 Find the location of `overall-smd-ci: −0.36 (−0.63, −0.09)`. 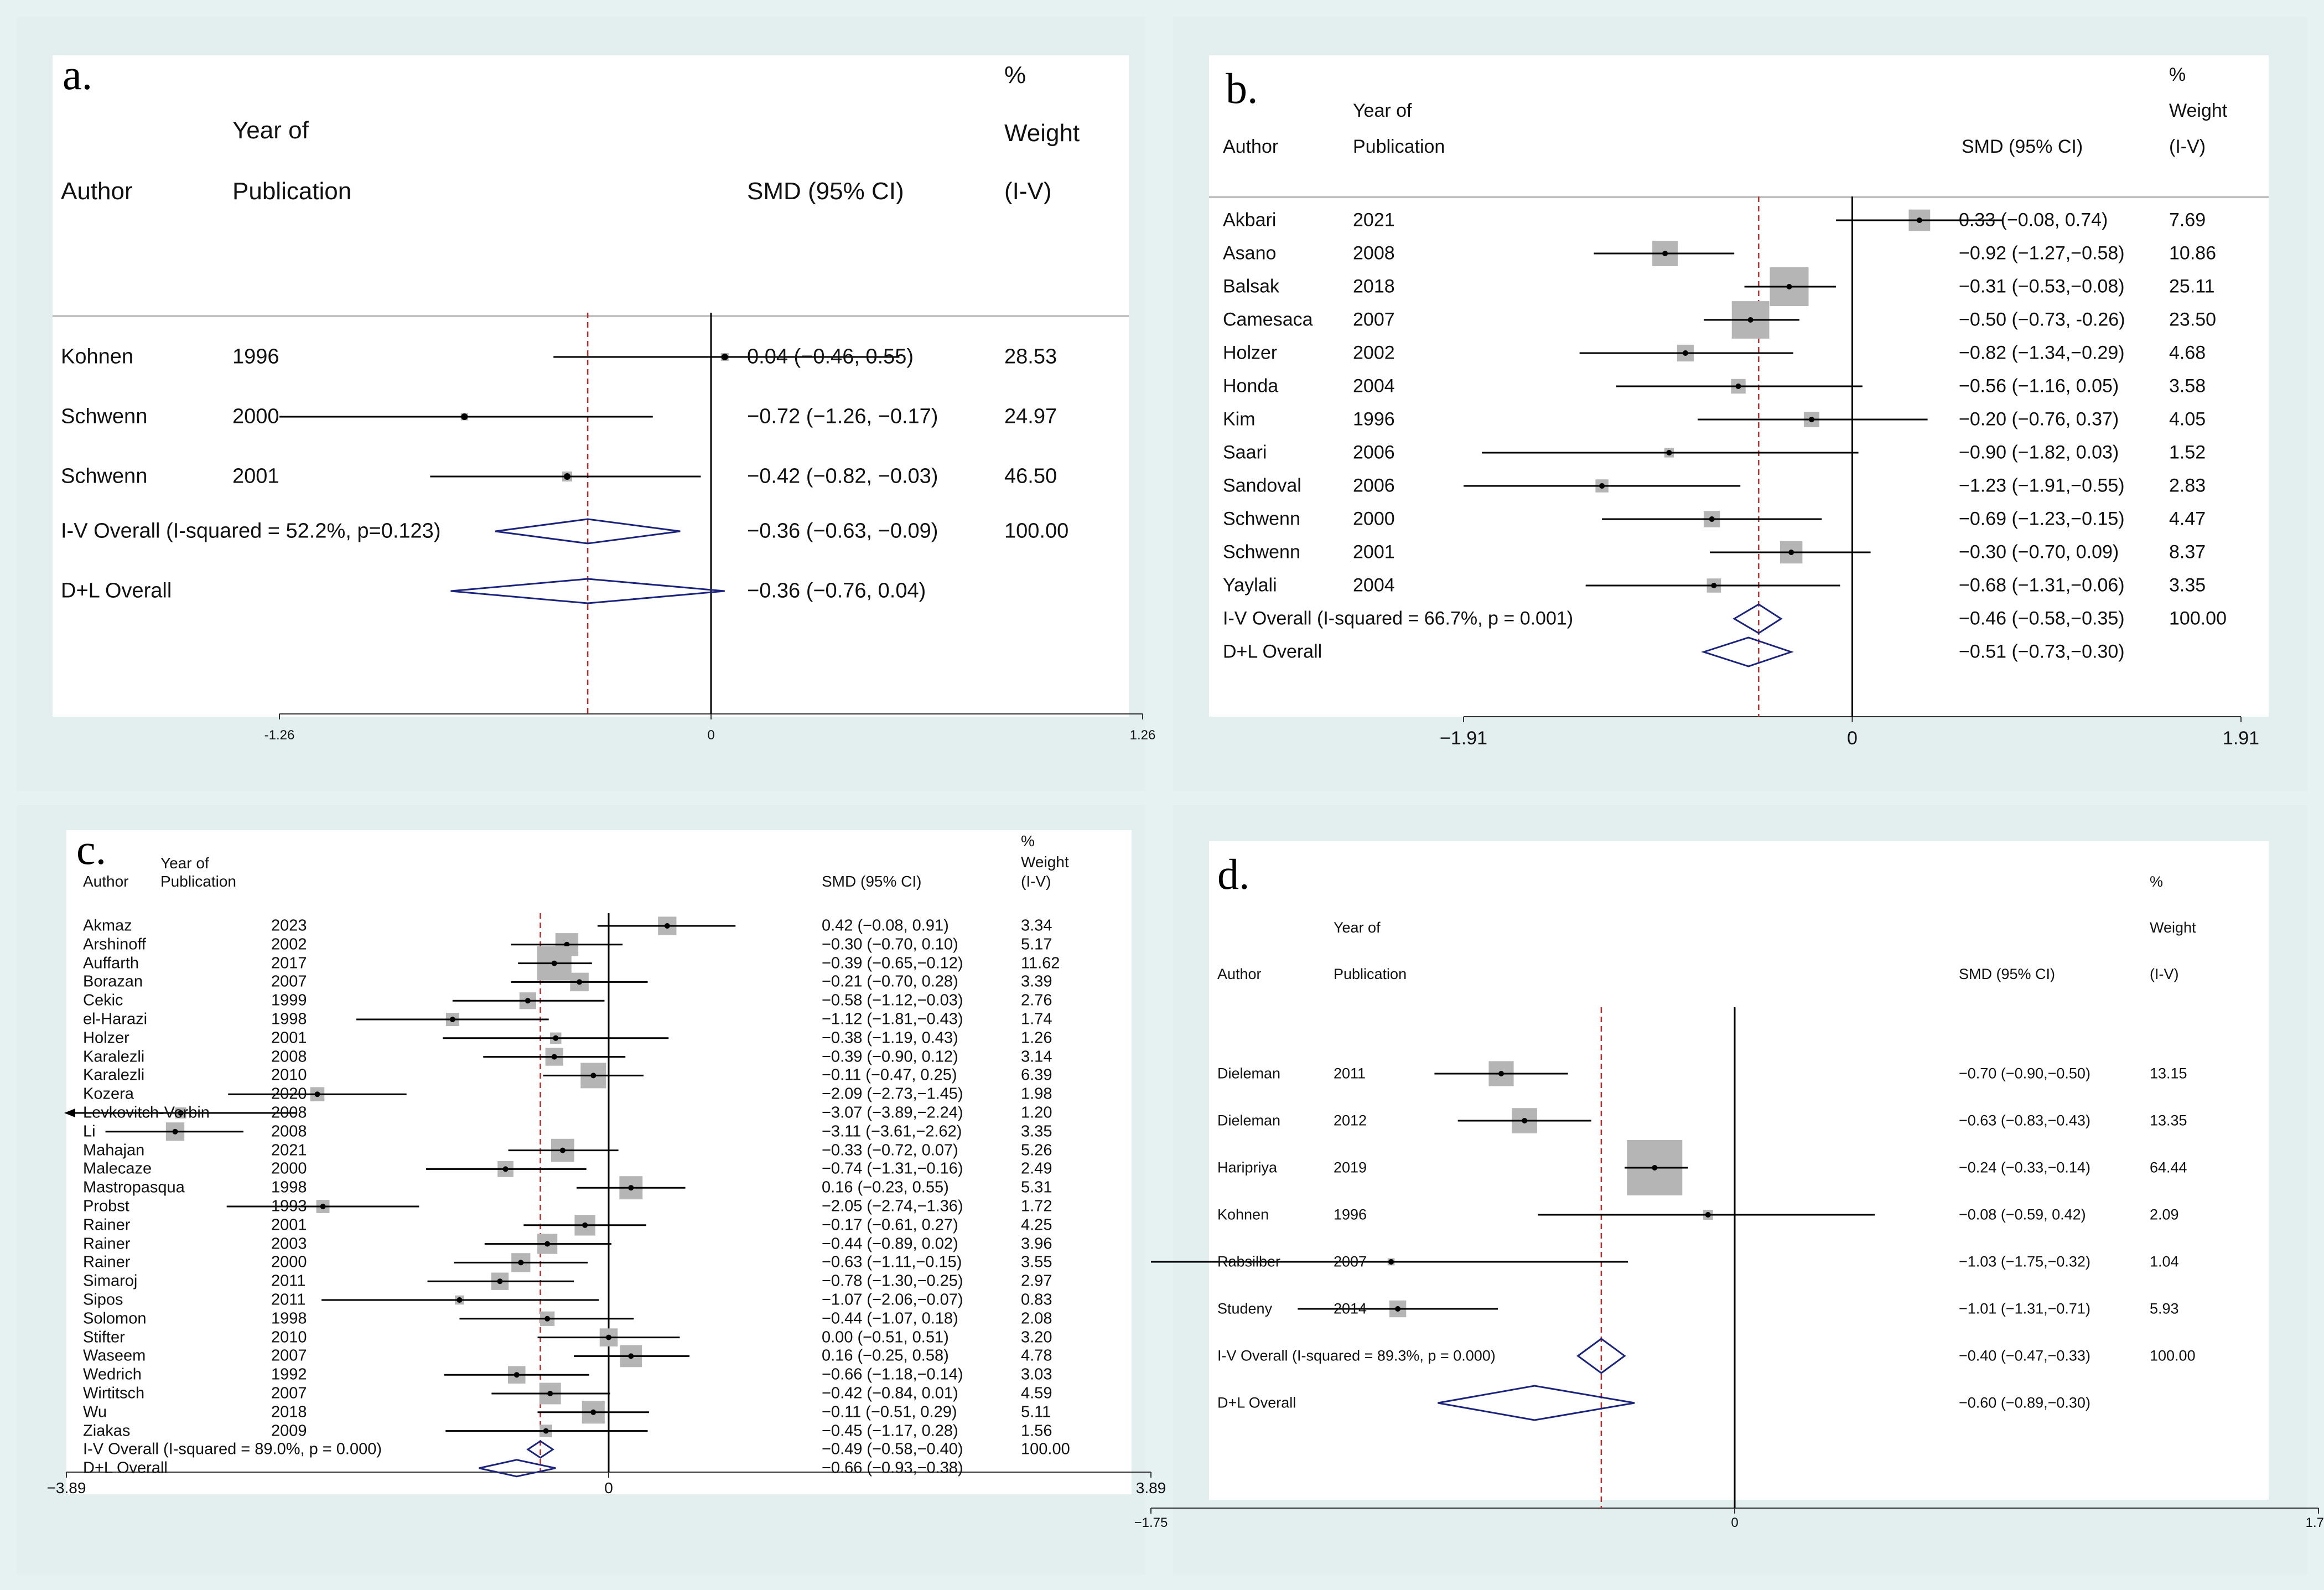

overall-smd-ci: −0.36 (−0.63, −0.09) is located at coordinates (842, 531).